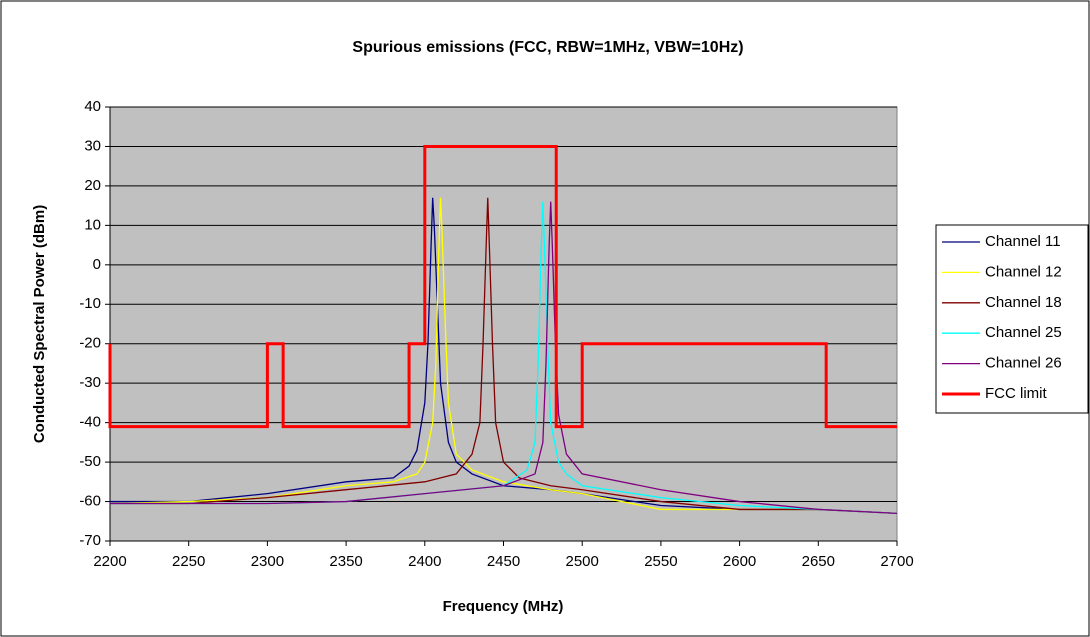  I want to click on y-tick-label: -10, so click(90, 303).